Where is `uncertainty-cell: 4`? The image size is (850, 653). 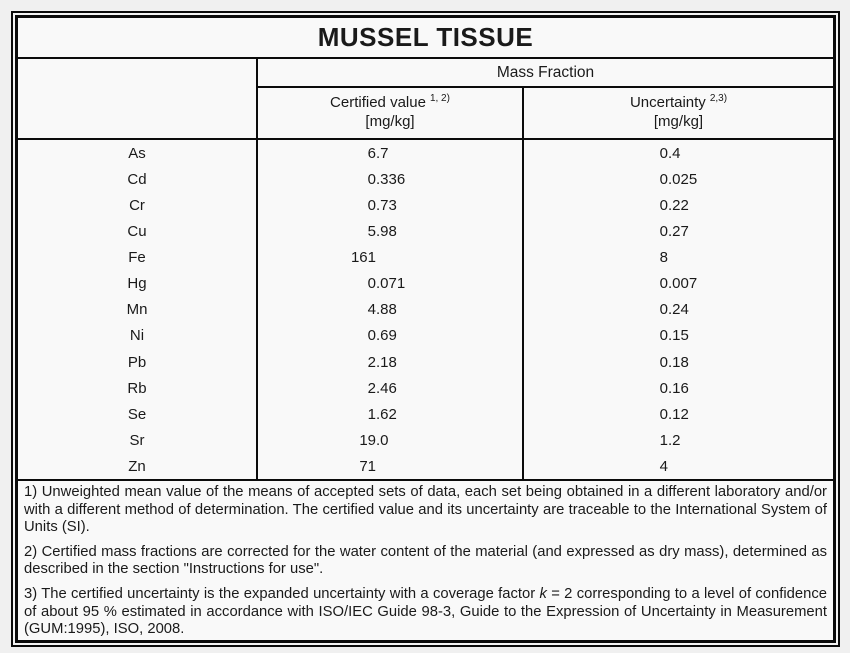 uncertainty-cell: 4 is located at coordinates (663, 466).